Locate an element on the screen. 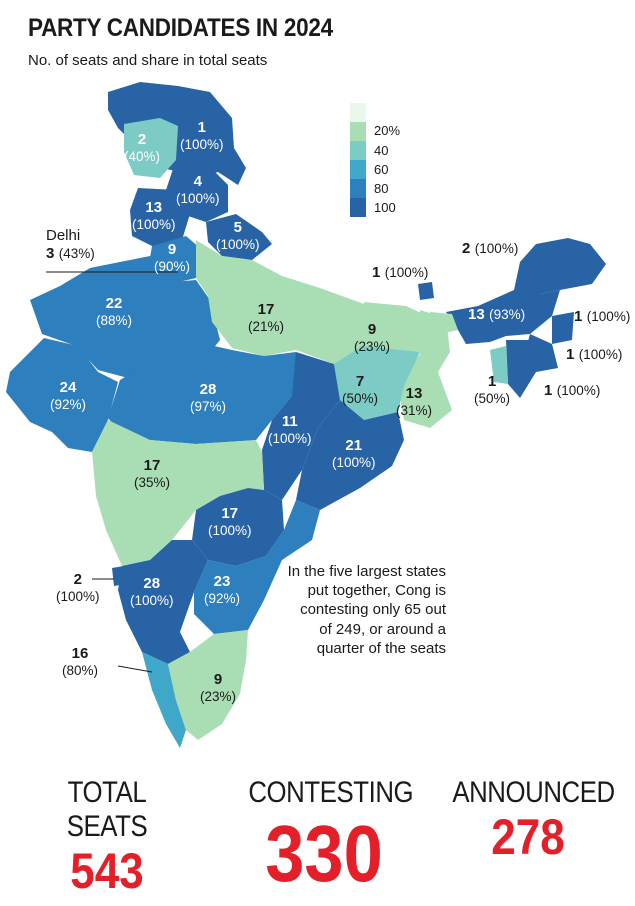 The height and width of the screenshot is (906, 635). region-meghalaya is located at coordinates (443, 323).